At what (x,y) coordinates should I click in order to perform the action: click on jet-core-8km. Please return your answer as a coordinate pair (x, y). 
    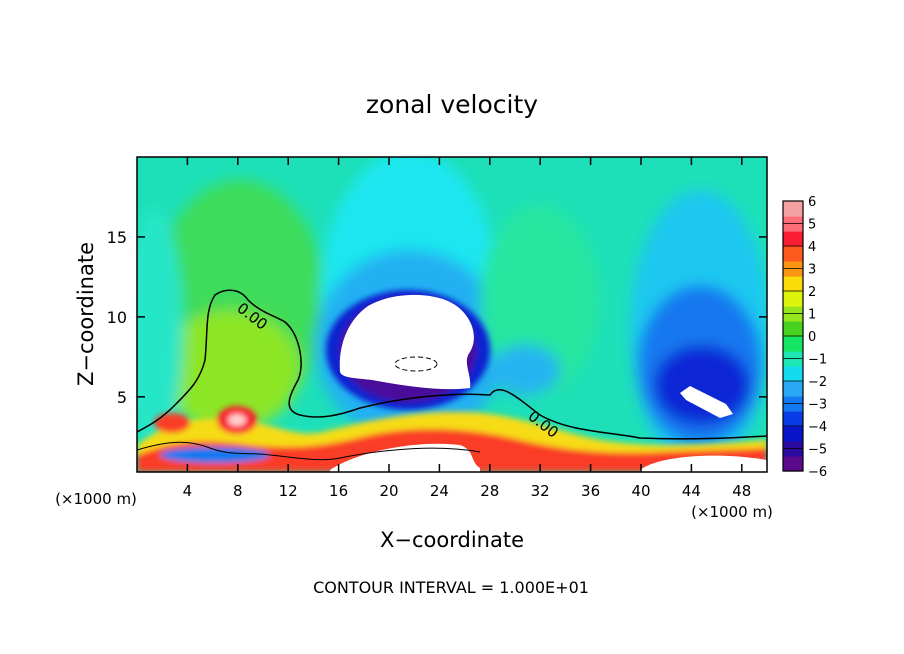
    Looking at the image, I should click on (237, 420).